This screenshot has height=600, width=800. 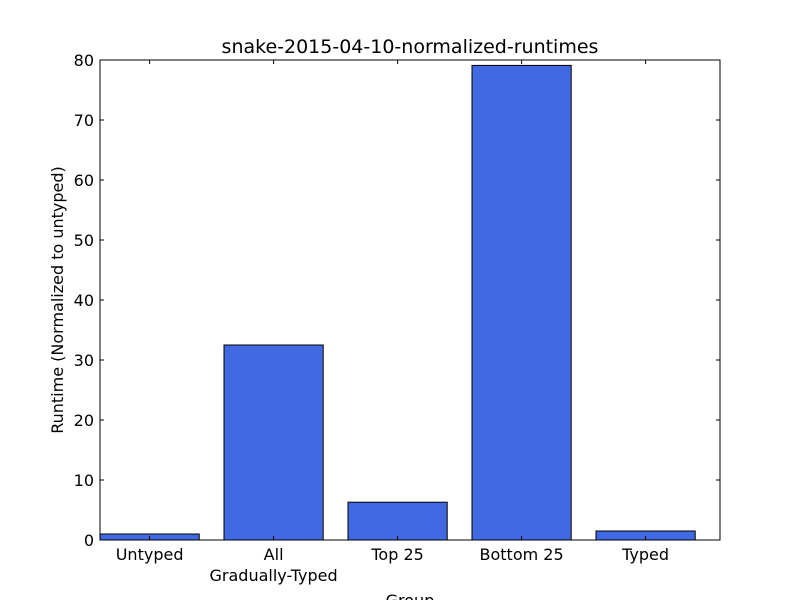 I want to click on chart-title: snake-2015-04-10-normalized-runtimes, so click(x=410, y=47).